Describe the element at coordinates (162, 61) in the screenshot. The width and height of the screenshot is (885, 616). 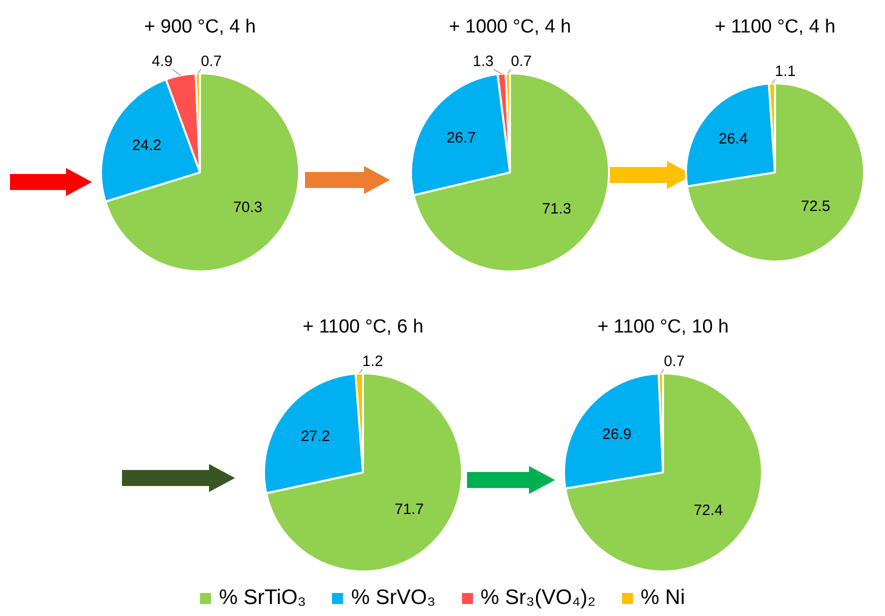
I see `data-label: 4.9` at that location.